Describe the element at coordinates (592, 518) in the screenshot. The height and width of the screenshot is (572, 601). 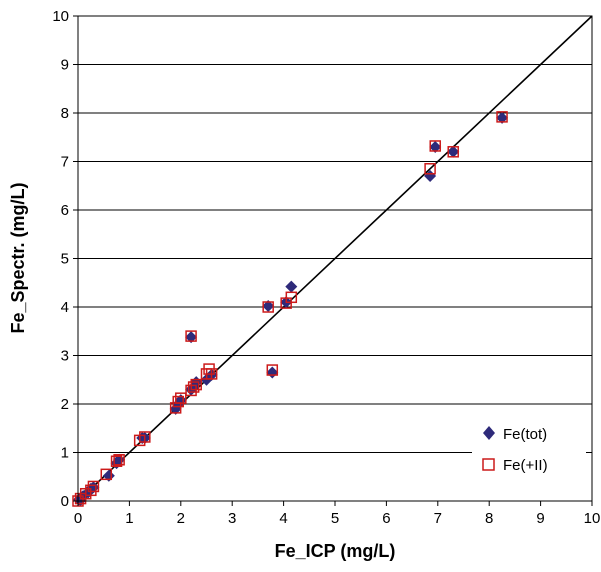
I see `x-tick-label: 10` at that location.